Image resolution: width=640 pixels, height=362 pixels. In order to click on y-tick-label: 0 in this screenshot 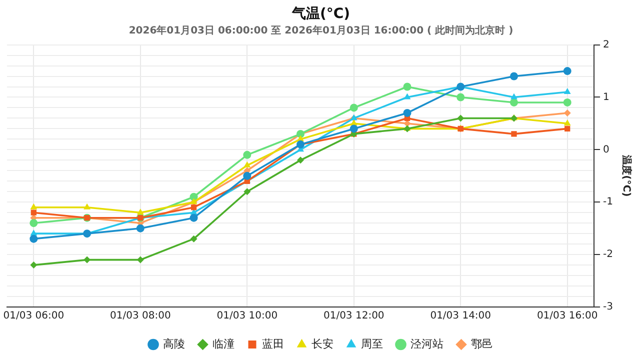, I will do `click(606, 150)`.